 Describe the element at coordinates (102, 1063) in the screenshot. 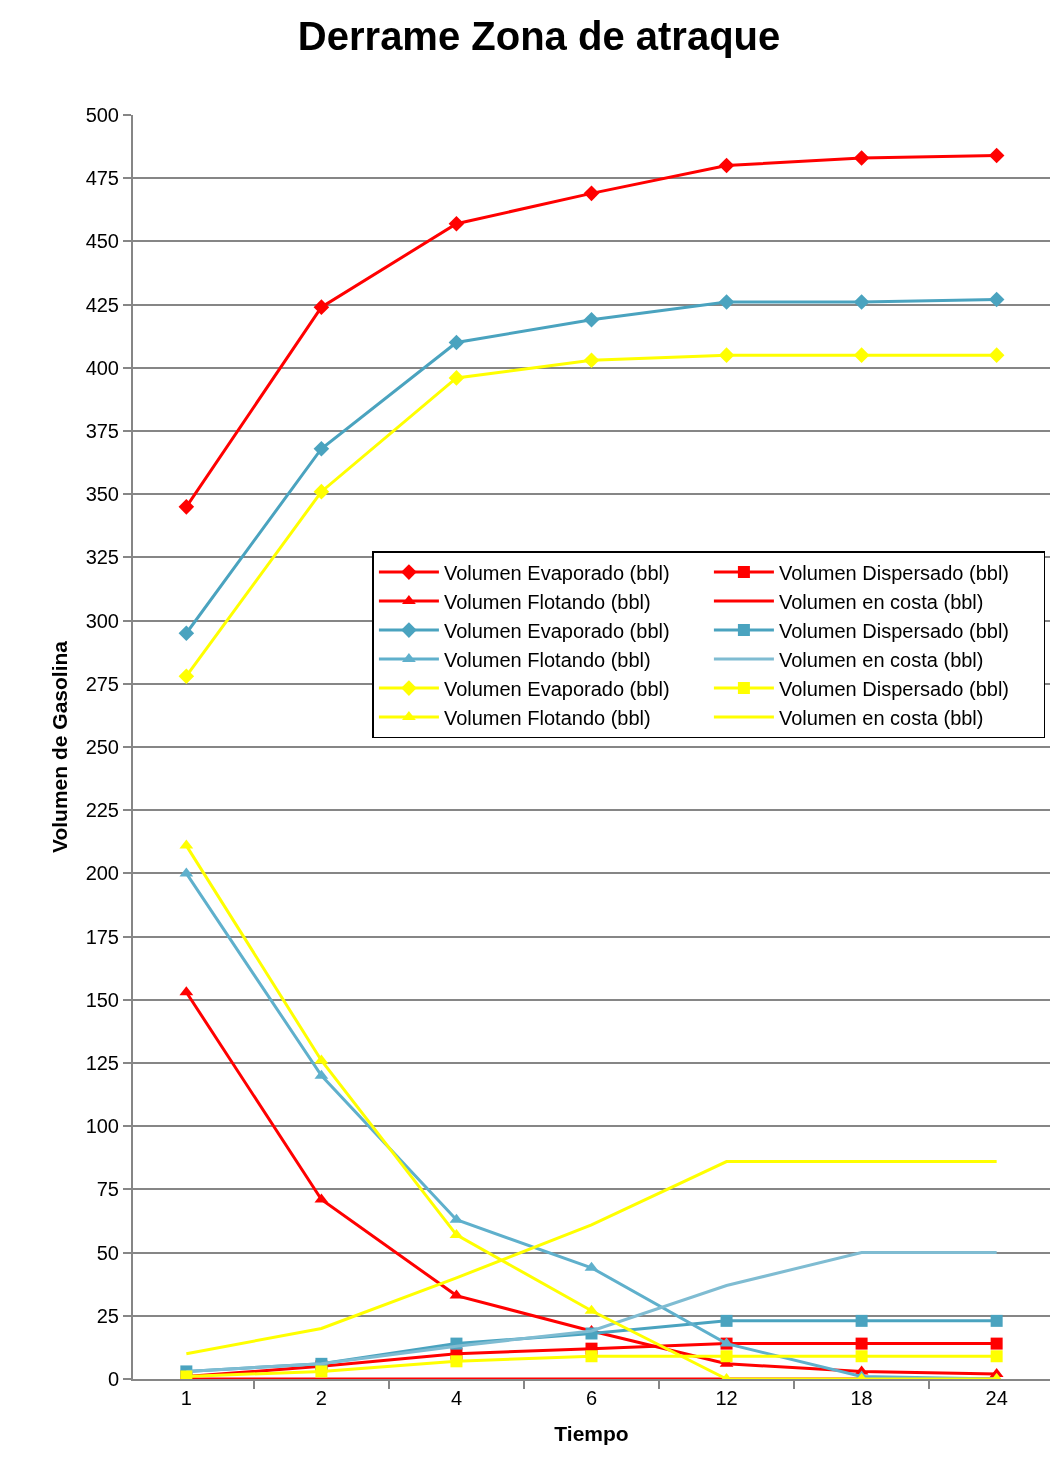

I see `y-tick-label: 125` at that location.